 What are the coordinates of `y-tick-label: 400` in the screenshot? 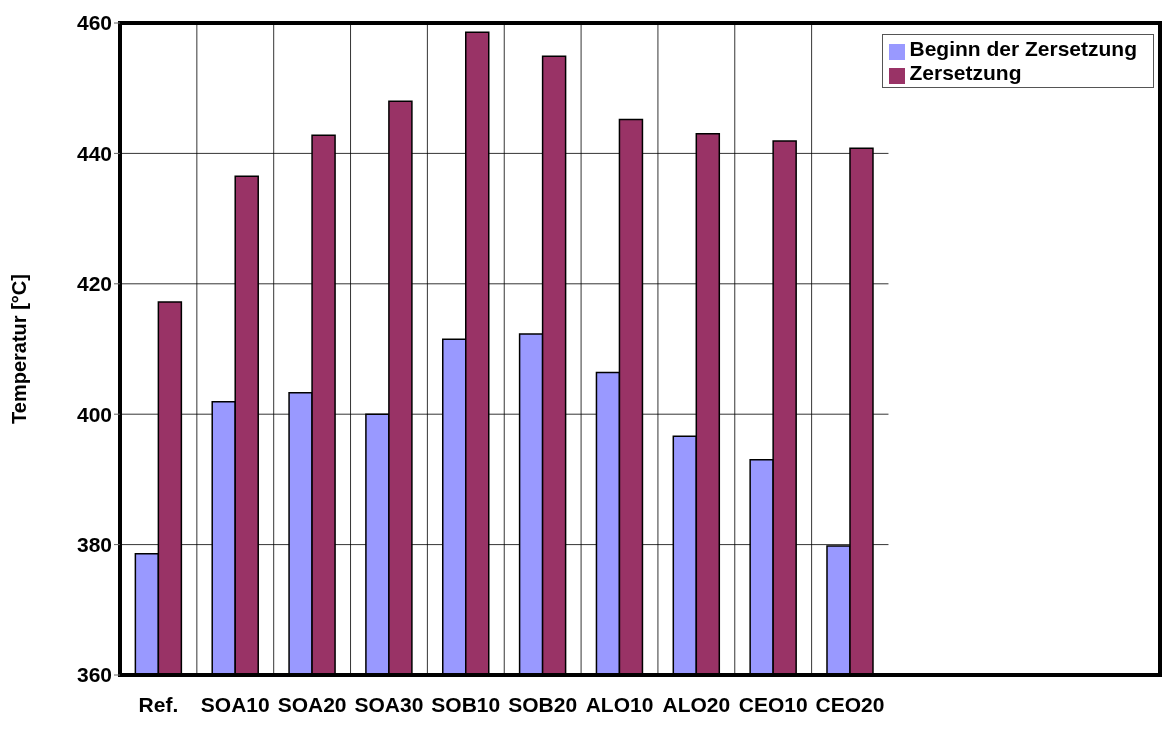 It's located at (94, 414).